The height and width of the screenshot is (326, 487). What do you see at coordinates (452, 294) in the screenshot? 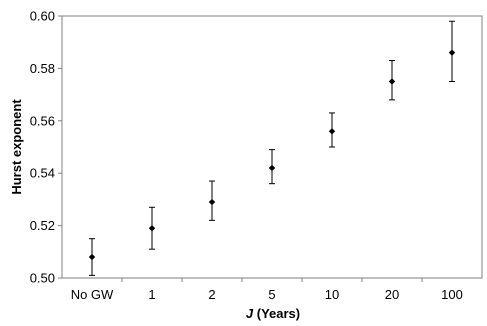
I see `x-tick-label: 100` at bounding box center [452, 294].